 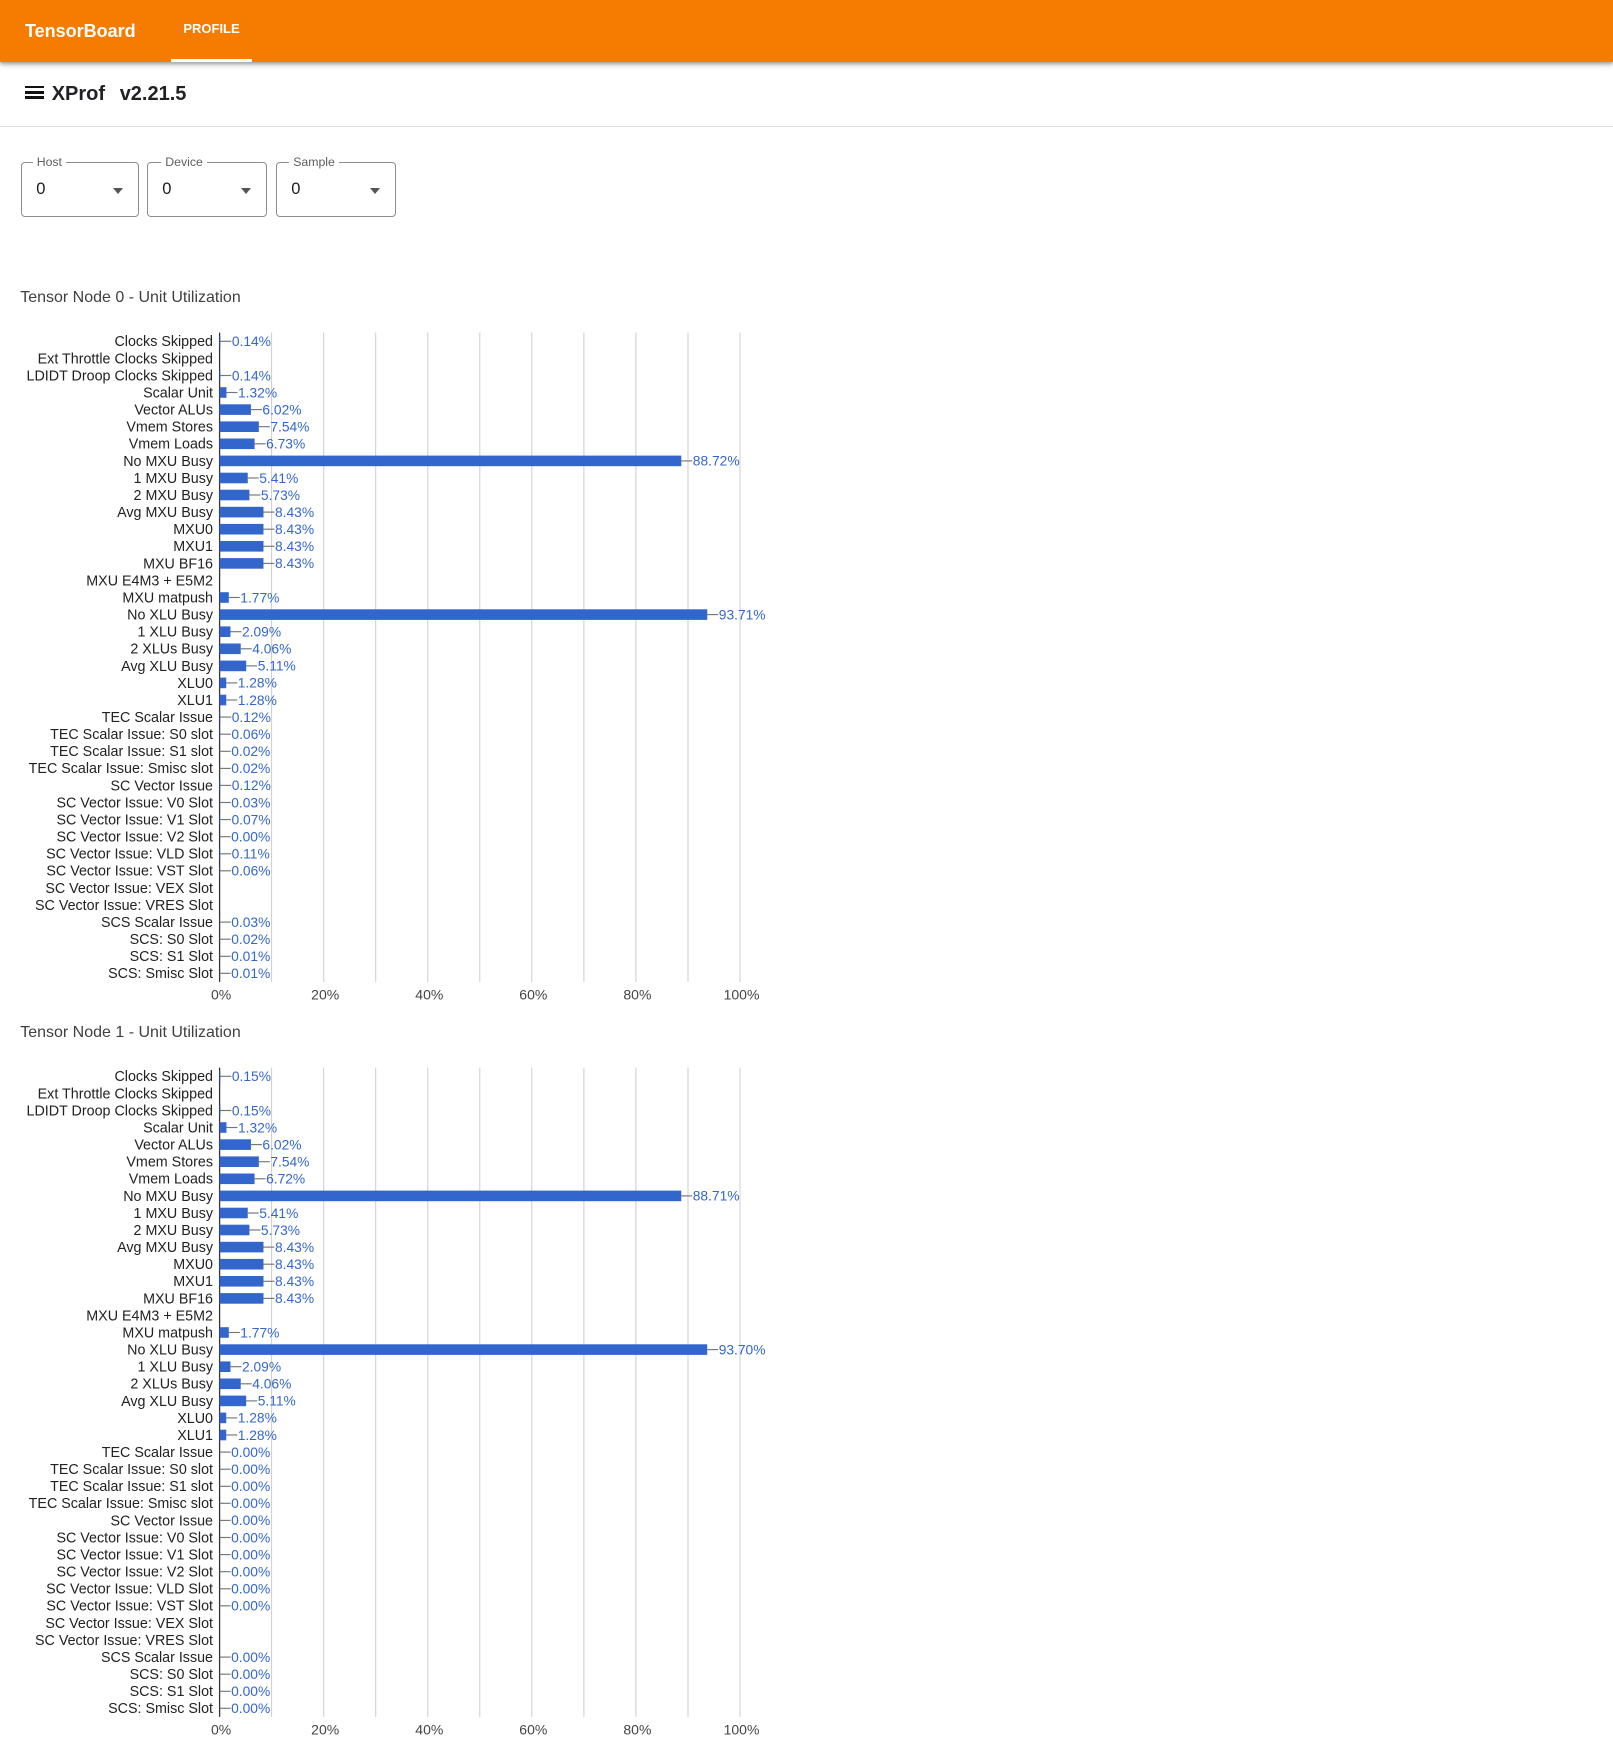 What do you see at coordinates (271, 1384) in the screenshot?
I see `svg-text: 4.06%` at bounding box center [271, 1384].